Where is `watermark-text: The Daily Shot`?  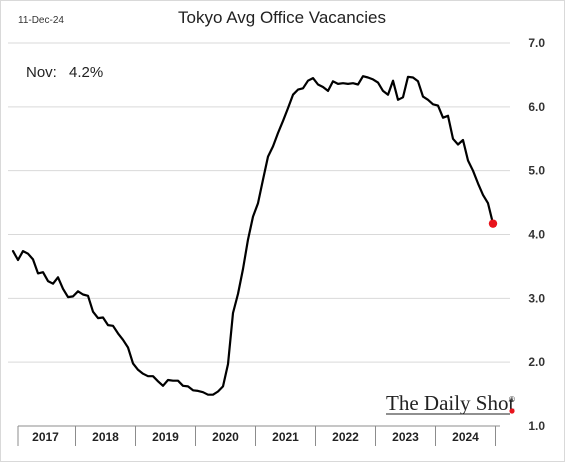
watermark-text: The Daily Shot is located at coordinates (450, 403).